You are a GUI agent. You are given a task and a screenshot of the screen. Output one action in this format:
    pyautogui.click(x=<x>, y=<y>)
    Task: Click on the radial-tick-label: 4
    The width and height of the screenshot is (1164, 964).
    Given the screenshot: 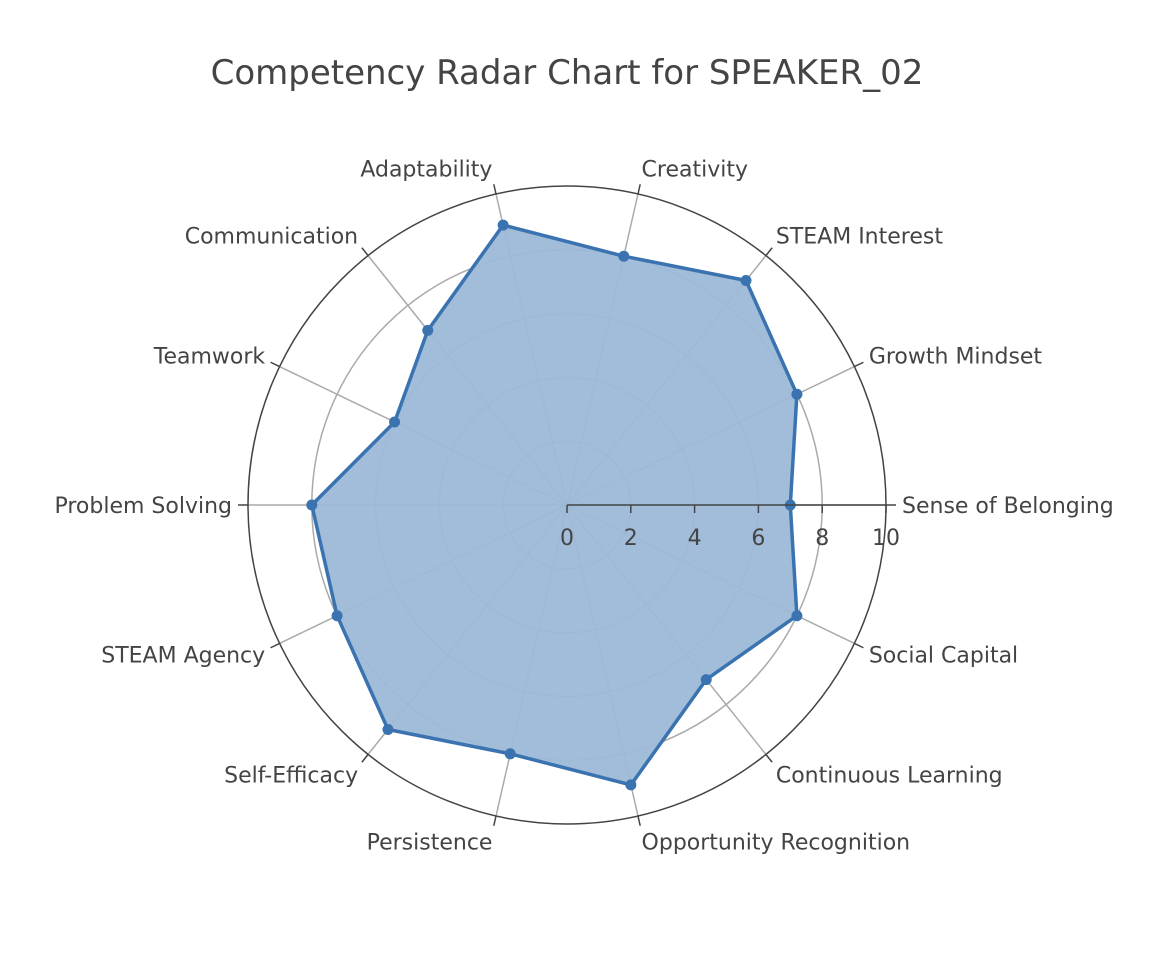 What is the action you would take?
    pyautogui.click(x=695, y=538)
    